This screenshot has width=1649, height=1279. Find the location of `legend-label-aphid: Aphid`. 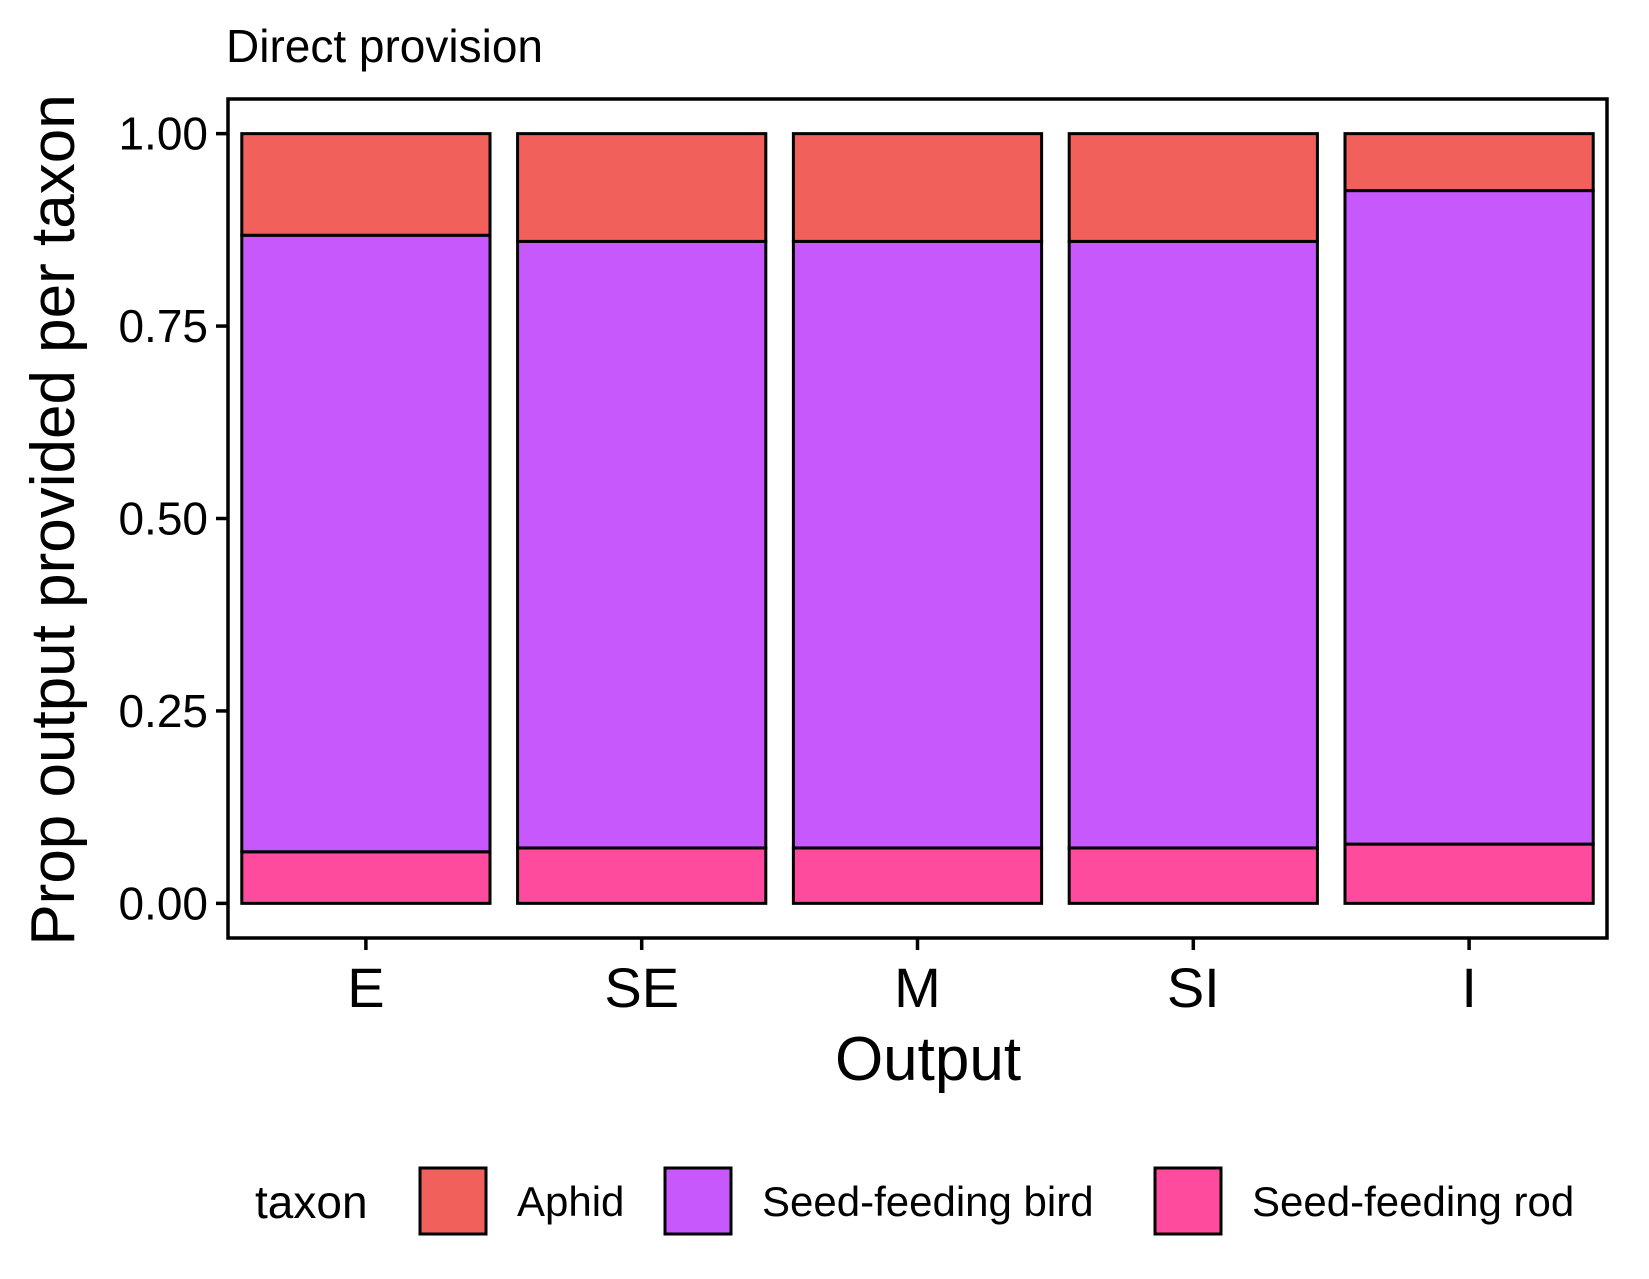

legend-label-aphid: Aphid is located at coordinates (570, 1201).